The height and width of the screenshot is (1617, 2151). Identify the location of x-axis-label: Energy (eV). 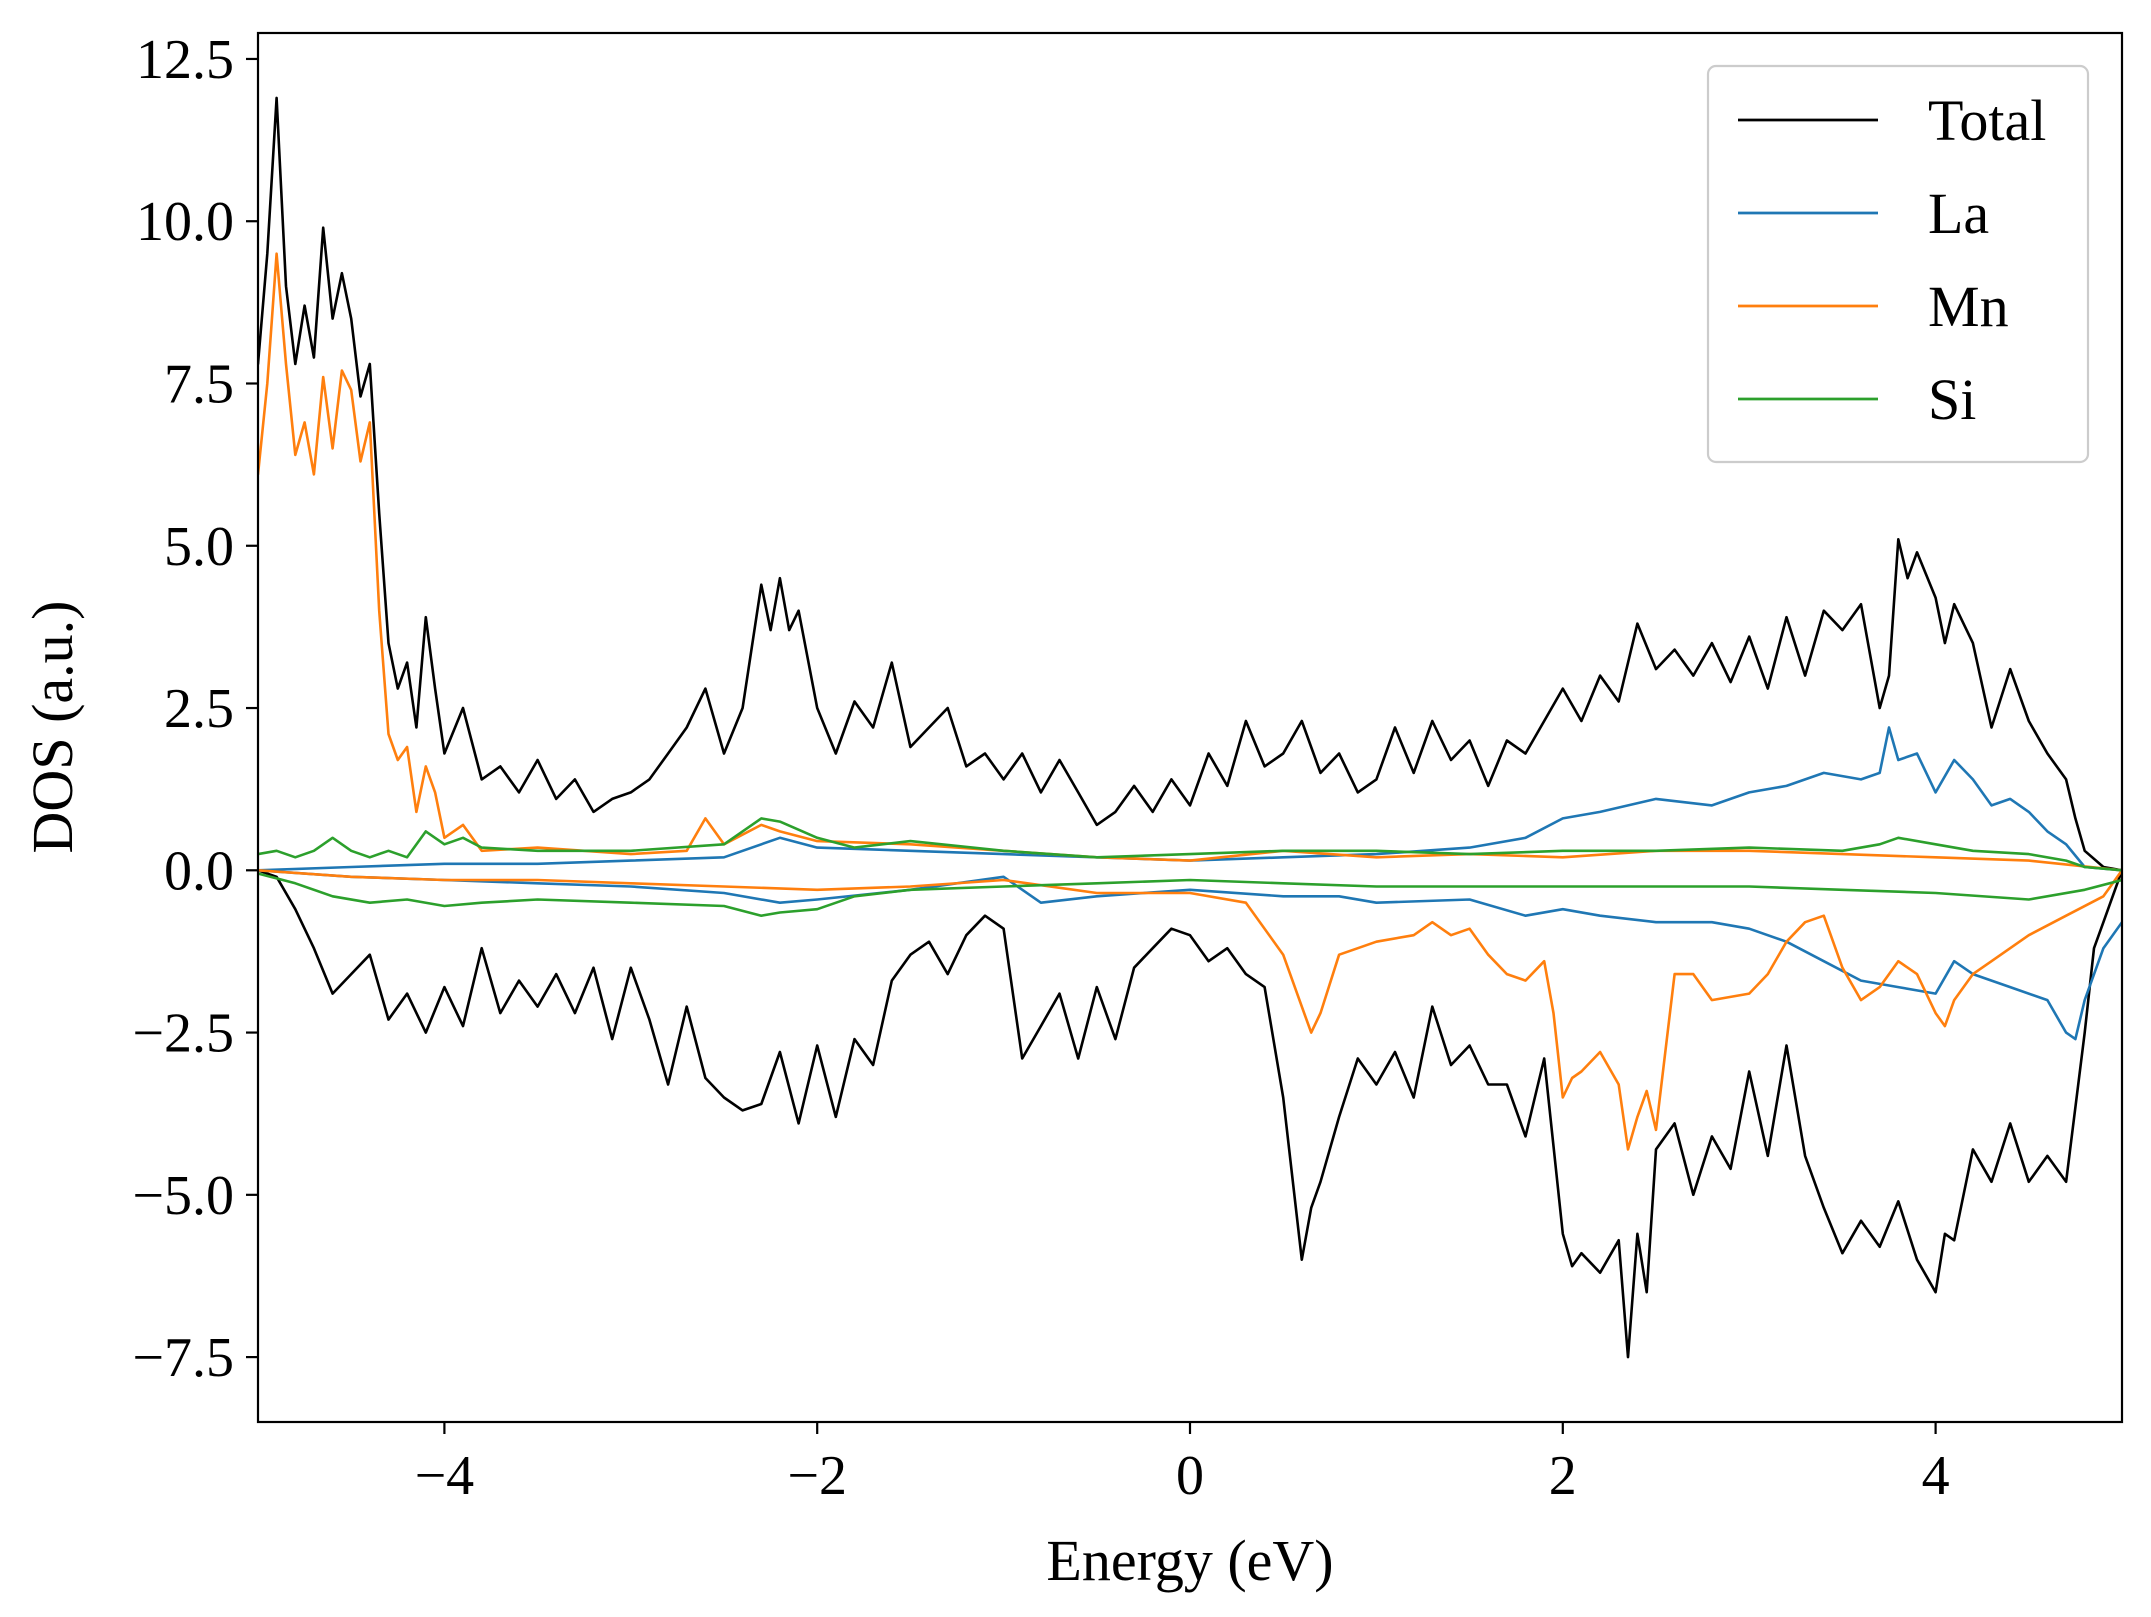
(1189, 1560).